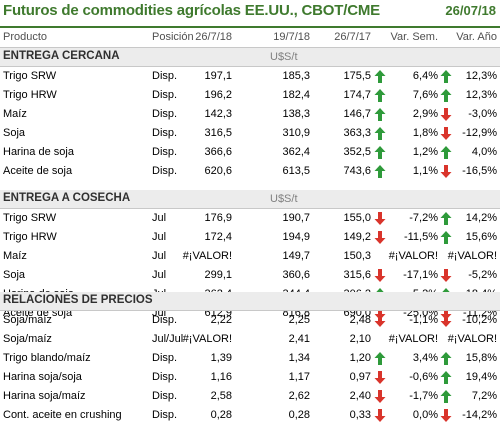 This screenshot has height=425, width=500. What do you see at coordinates (15, 114) in the screenshot?
I see `product-cell: Maíz` at bounding box center [15, 114].